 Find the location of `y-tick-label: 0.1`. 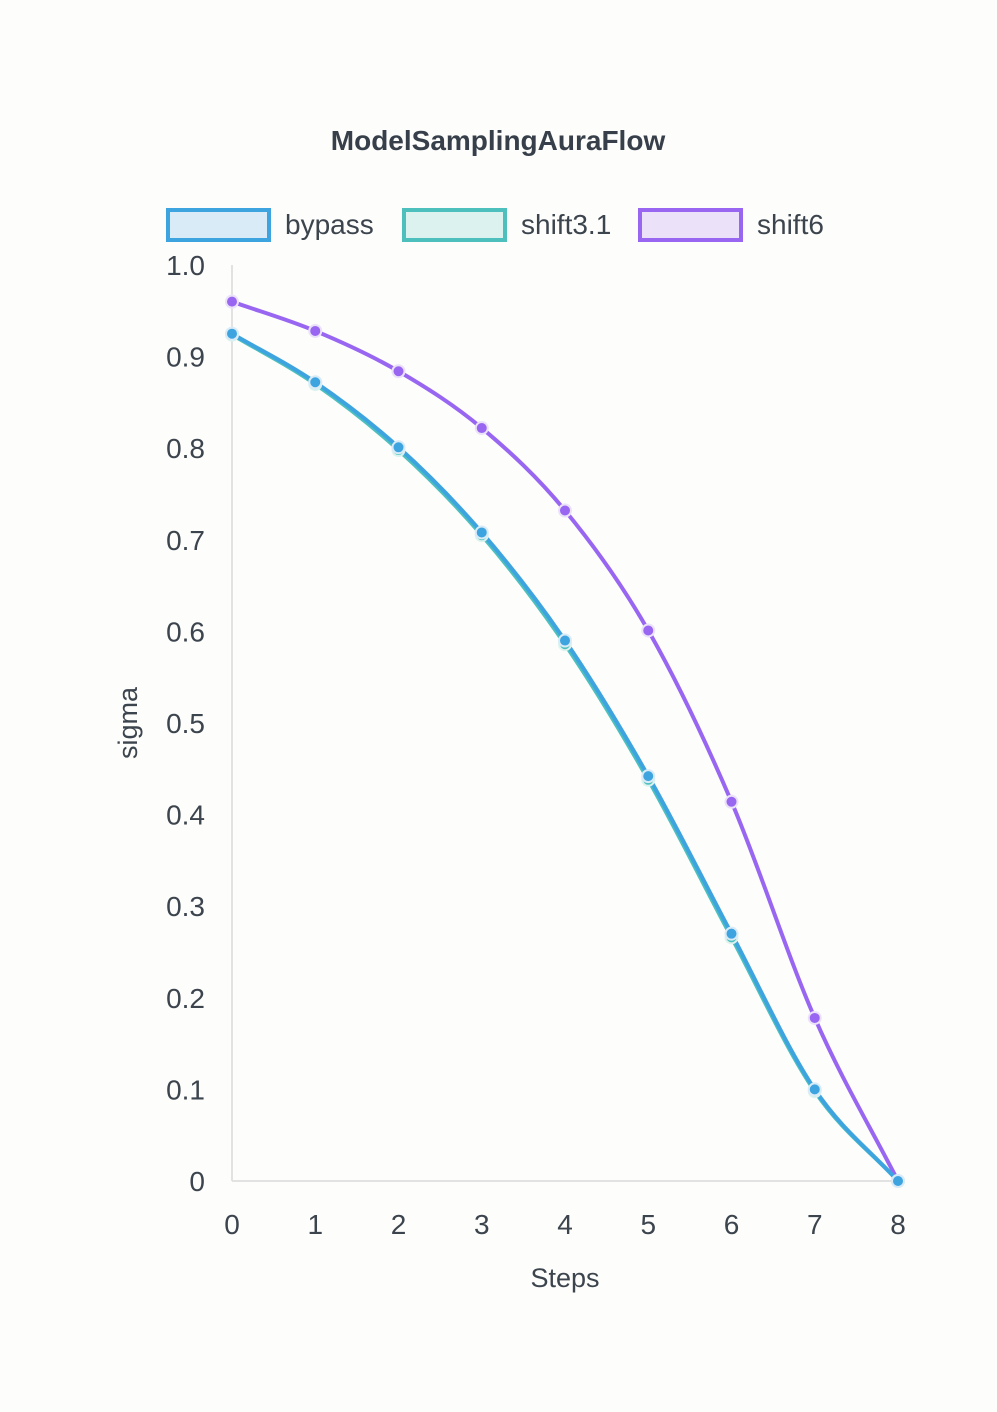

y-tick-label: 0.1 is located at coordinates (185, 1089).